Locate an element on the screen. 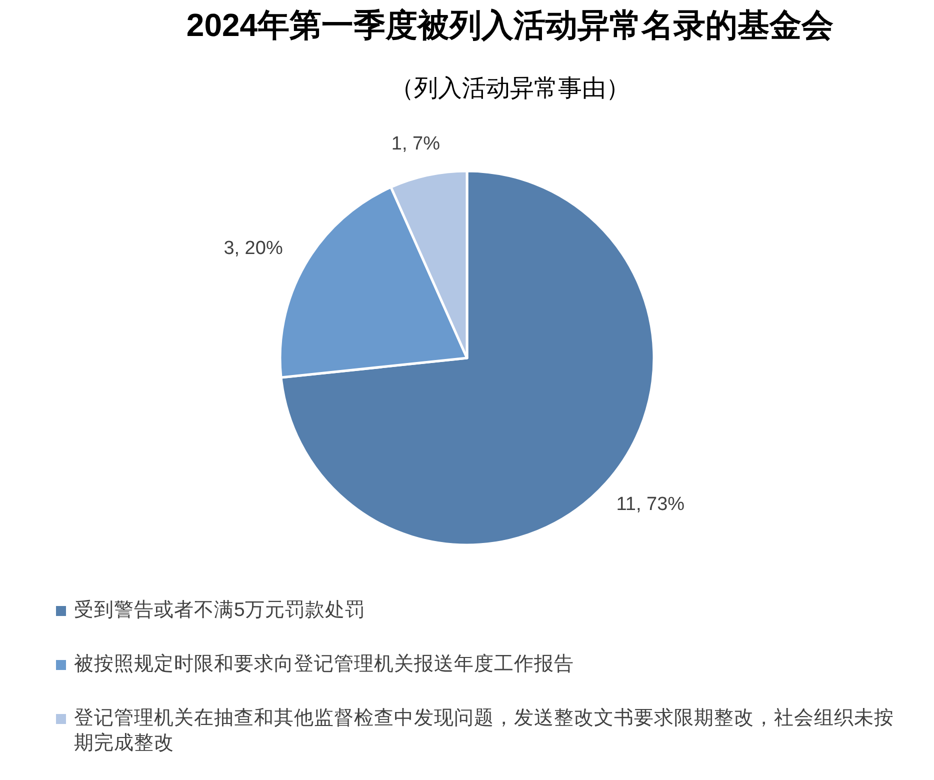 The width and height of the screenshot is (934, 780). legend-label: 登记管理机关在抽查和其他监督检查中发现问题，发送整改文书要求限期整改，社会组织未按期完成整改 is located at coordinates (484, 731).